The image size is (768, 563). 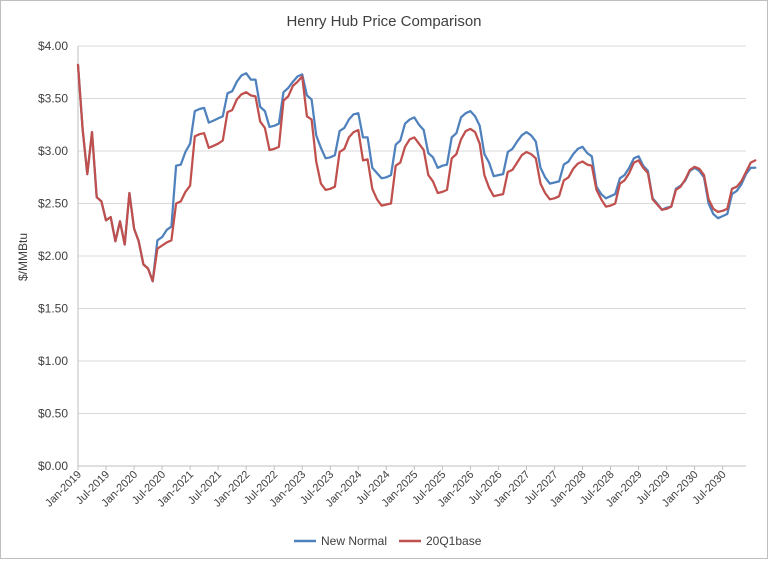 What do you see at coordinates (383, 21) in the screenshot?
I see `chart-title: Henry Hub Price Comparison` at bounding box center [383, 21].